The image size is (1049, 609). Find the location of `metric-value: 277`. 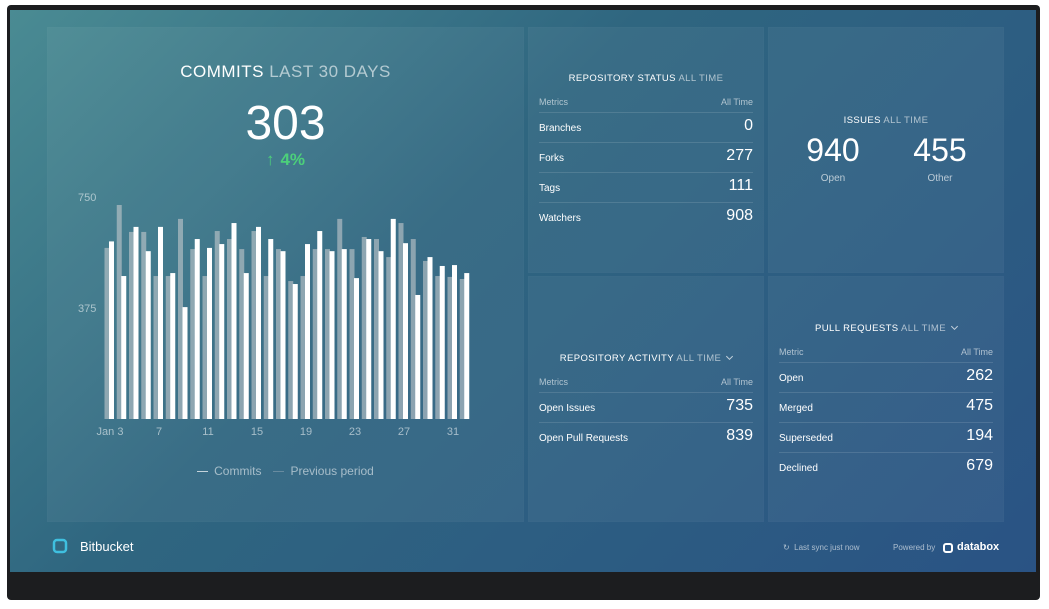

metric-value: 277 is located at coordinates (739, 155).